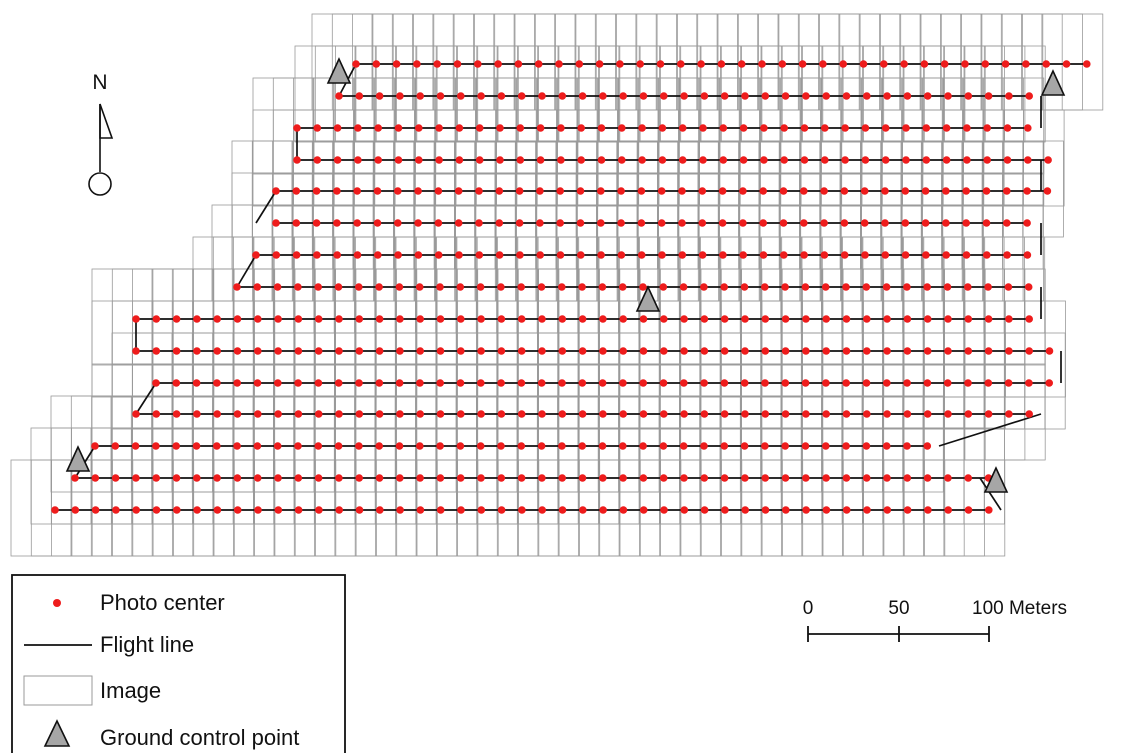  What do you see at coordinates (808, 608) in the screenshot?
I see `scale-label-0: 0` at bounding box center [808, 608].